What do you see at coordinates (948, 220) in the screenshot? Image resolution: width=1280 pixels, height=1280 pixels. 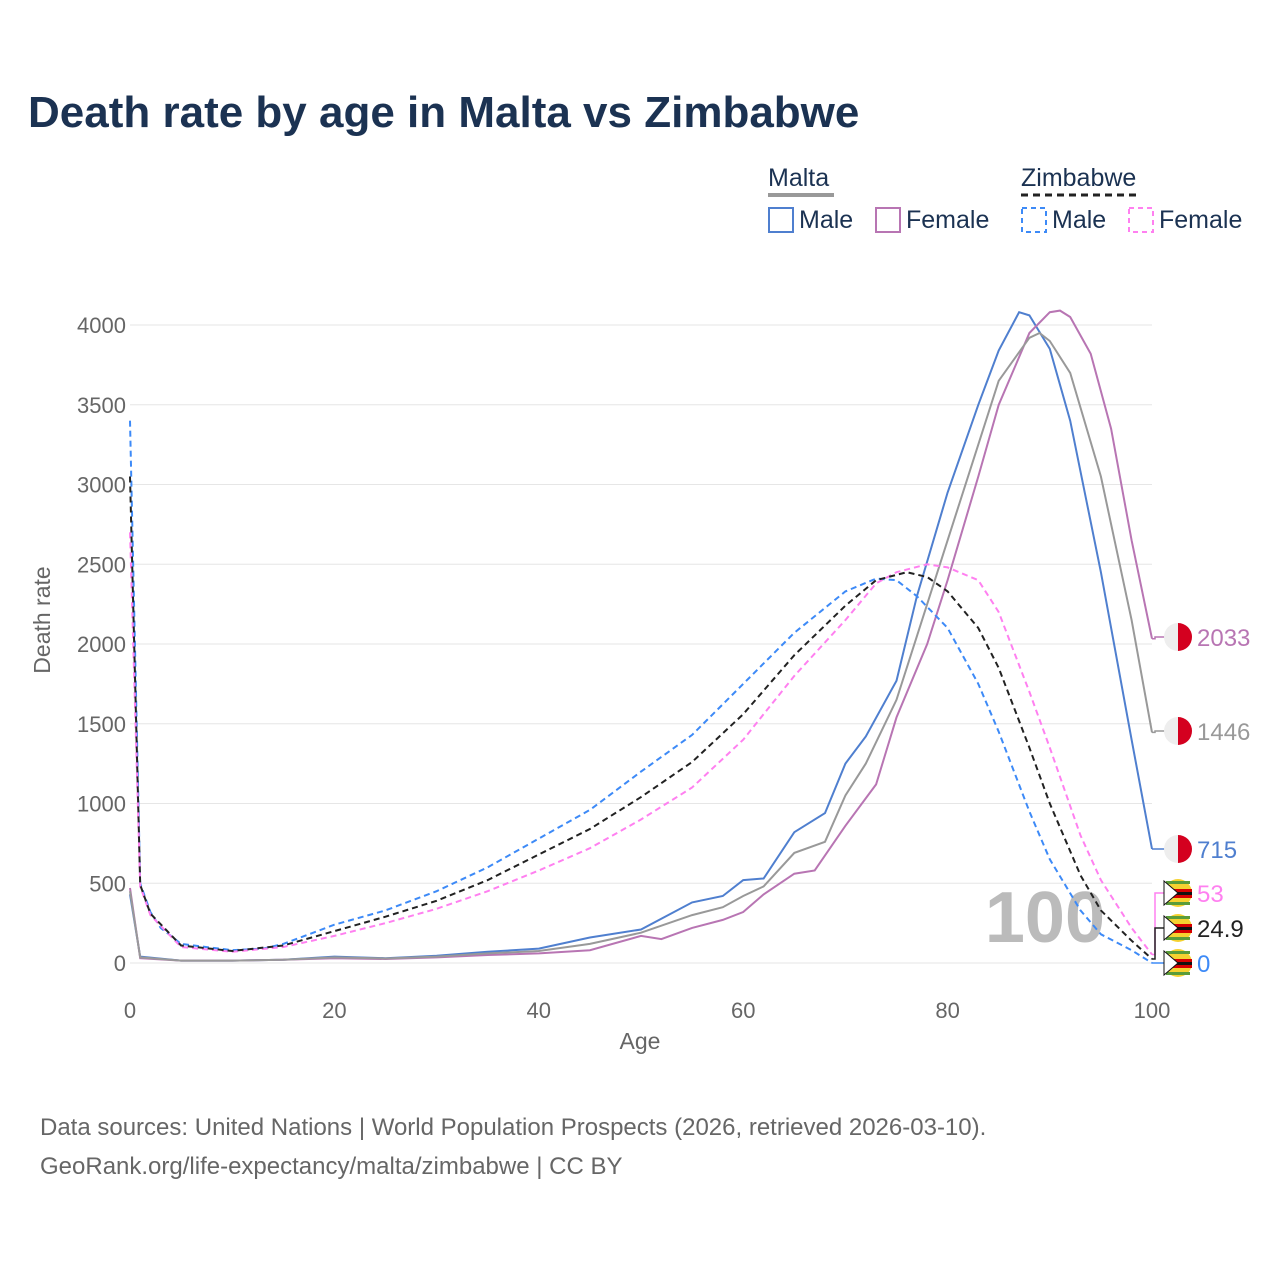 I see `legend-malta-female: Female` at bounding box center [948, 220].